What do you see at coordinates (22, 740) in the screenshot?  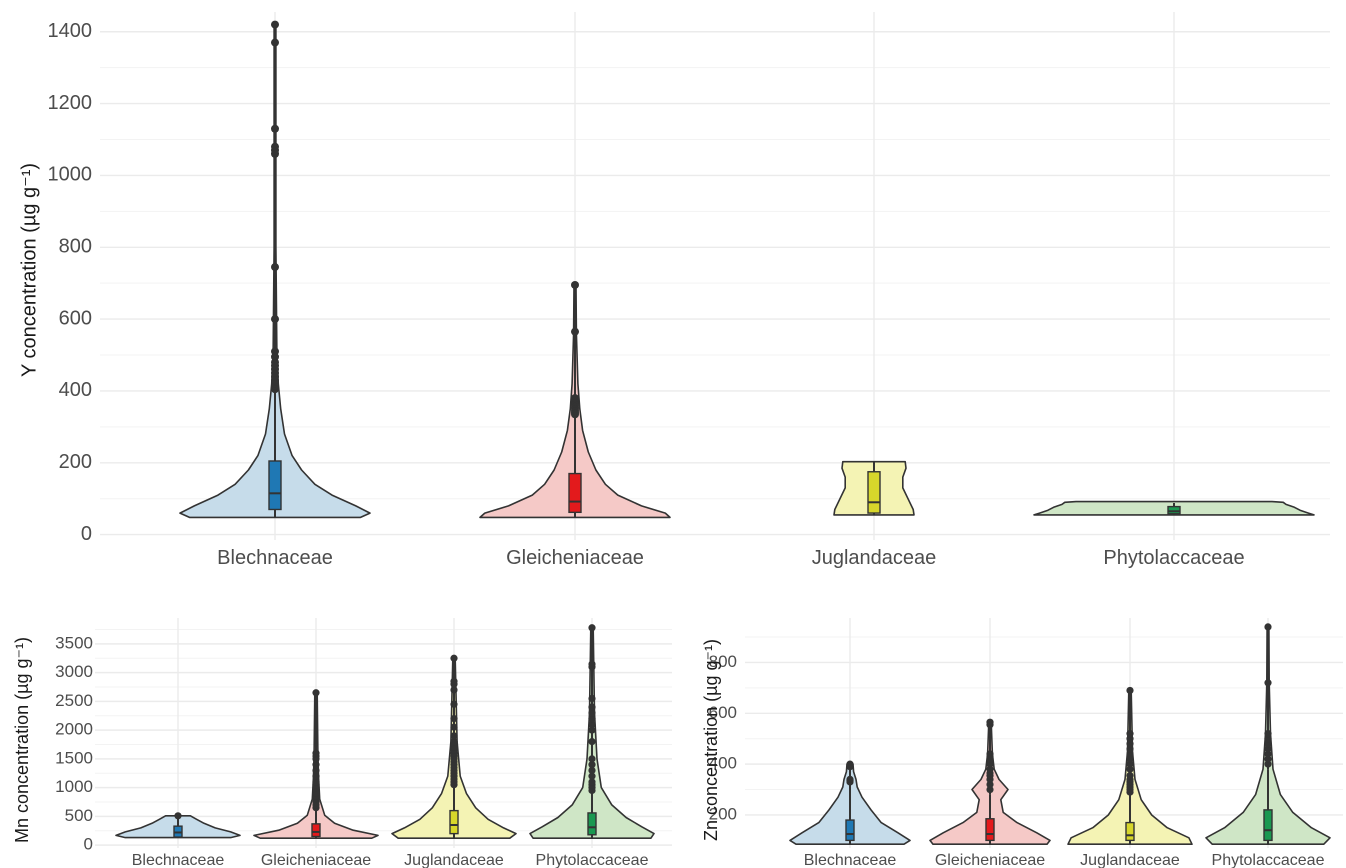 I see `y-axis-label: Mn concentration (µg g⁻¹)` at bounding box center [22, 740].